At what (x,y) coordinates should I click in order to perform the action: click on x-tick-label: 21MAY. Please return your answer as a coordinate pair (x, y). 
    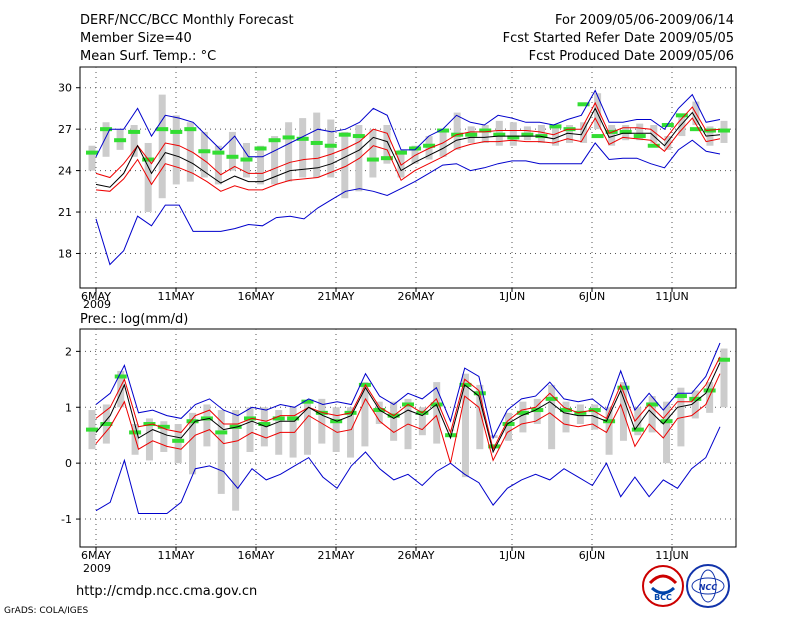
    Looking at the image, I should click on (336, 555).